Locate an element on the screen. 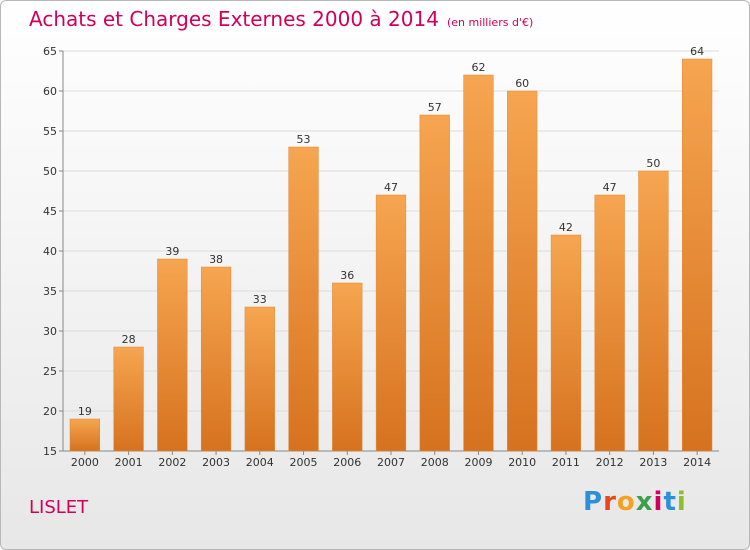 This screenshot has height=550, width=750. logo-letter: x is located at coordinates (644, 502).